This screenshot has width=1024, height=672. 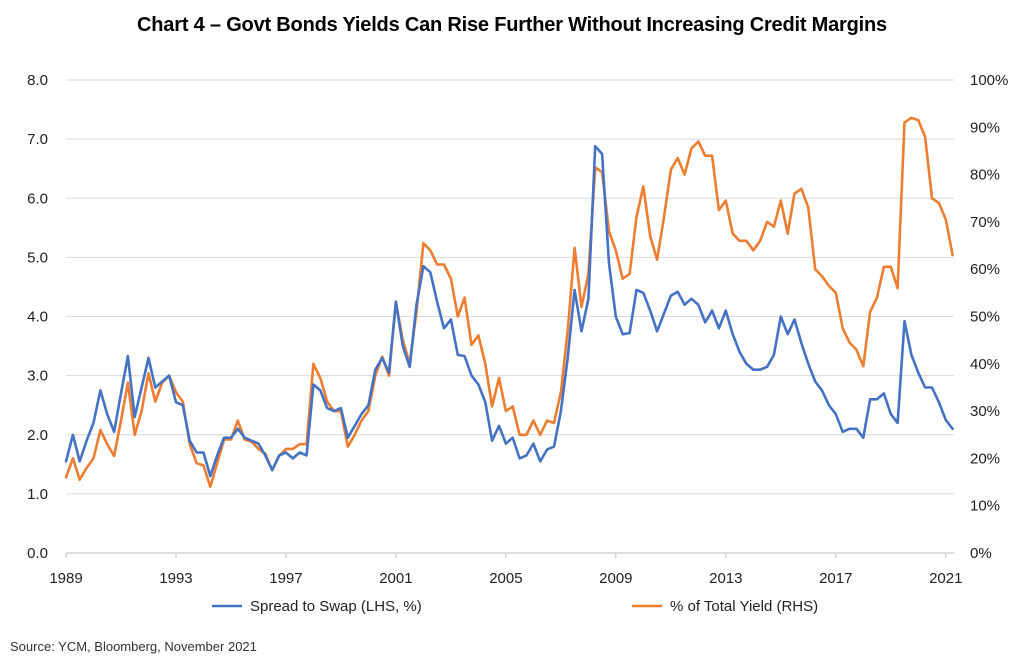 I want to click on x-tick-label: 2013, so click(x=725, y=578).